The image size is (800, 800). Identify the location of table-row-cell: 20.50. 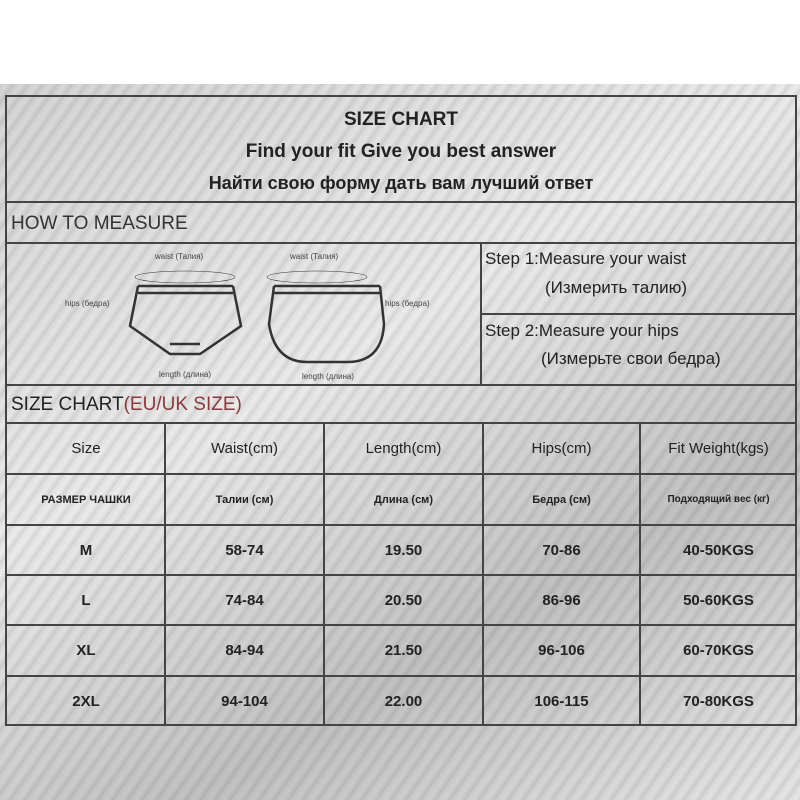
(403, 600).